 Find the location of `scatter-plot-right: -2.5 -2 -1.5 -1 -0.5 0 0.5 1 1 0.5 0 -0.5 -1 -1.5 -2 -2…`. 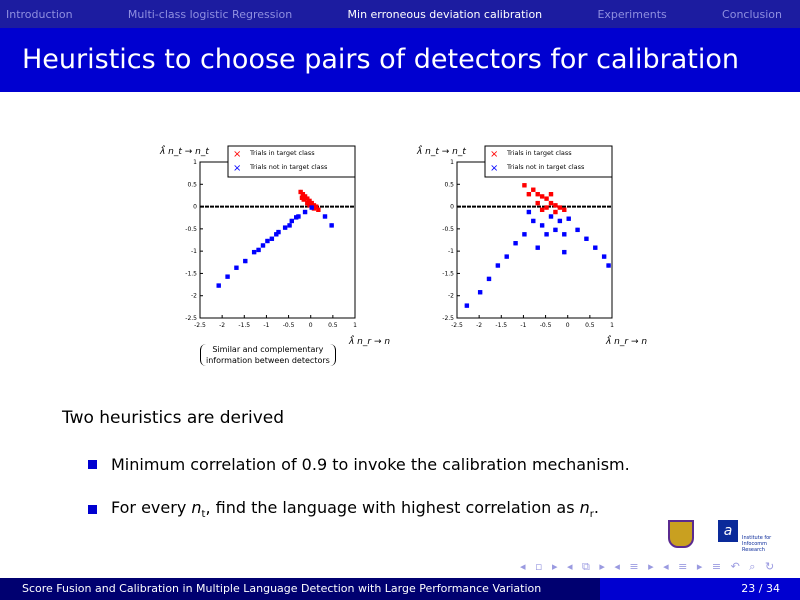

scatter-plot-right: -2.5 -2 -1.5 -1 -0.5 0 0.5 1 1 0.5 0 -0.5 -1 -1.5 -2 -2… is located at coordinates (531, 245).